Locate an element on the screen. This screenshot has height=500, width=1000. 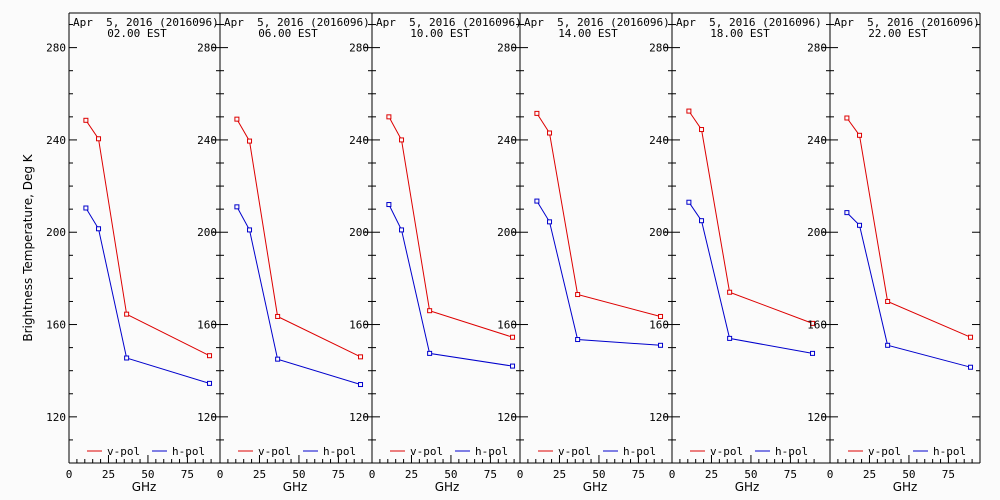
y-axis-label: Brightness Temperature, Deg K is located at coordinates (28, 247).